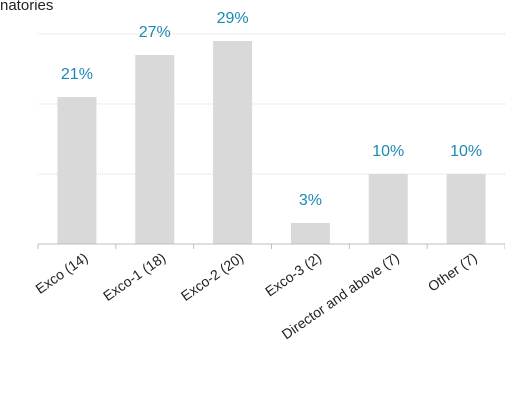 The image size is (505, 404). Describe the element at coordinates (26, 7) in the screenshot. I see `chart-title: natories` at that location.